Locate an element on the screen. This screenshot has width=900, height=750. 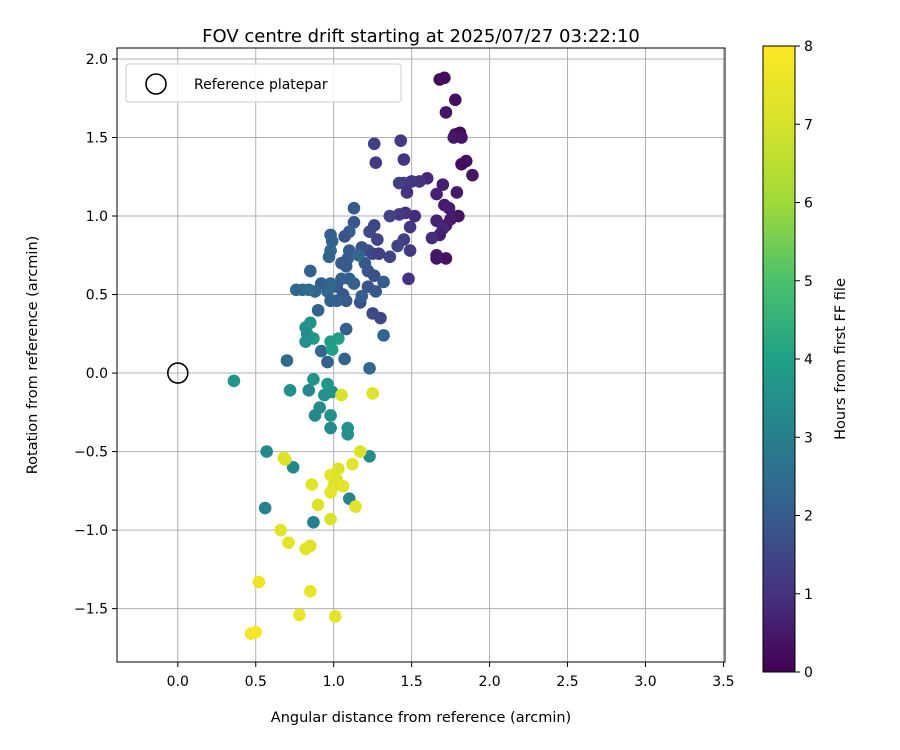
x-axis-ticks: 0.0 0.5 1.0 1.5 2.0 2.5 3.0 3.5 is located at coordinates (451, 676).